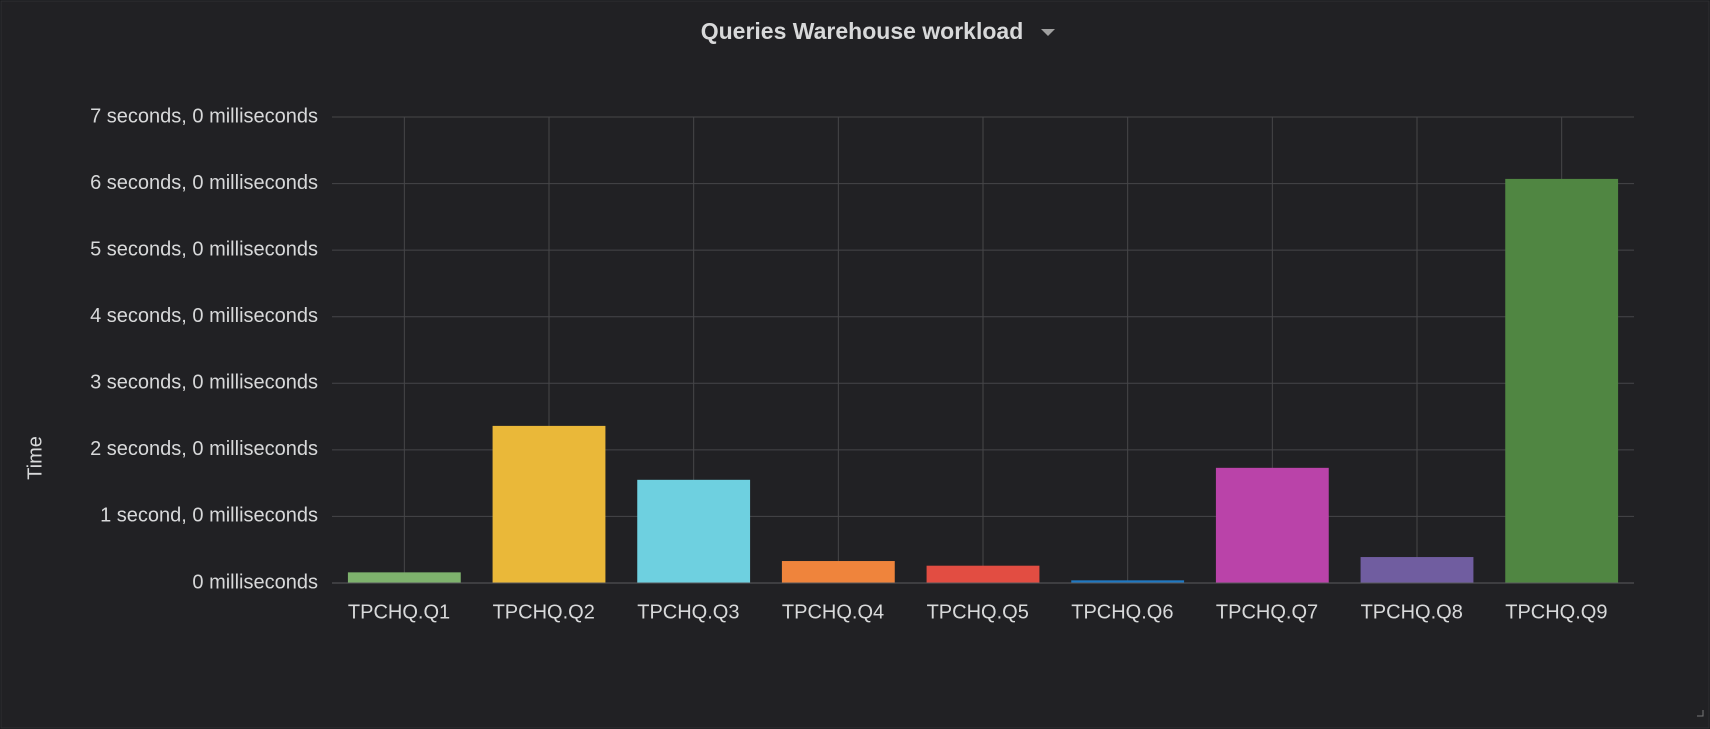 This screenshot has width=1710, height=729. What do you see at coordinates (204, 249) in the screenshot?
I see `y-tick-label: 5 seconds, 0 milliseconds` at bounding box center [204, 249].